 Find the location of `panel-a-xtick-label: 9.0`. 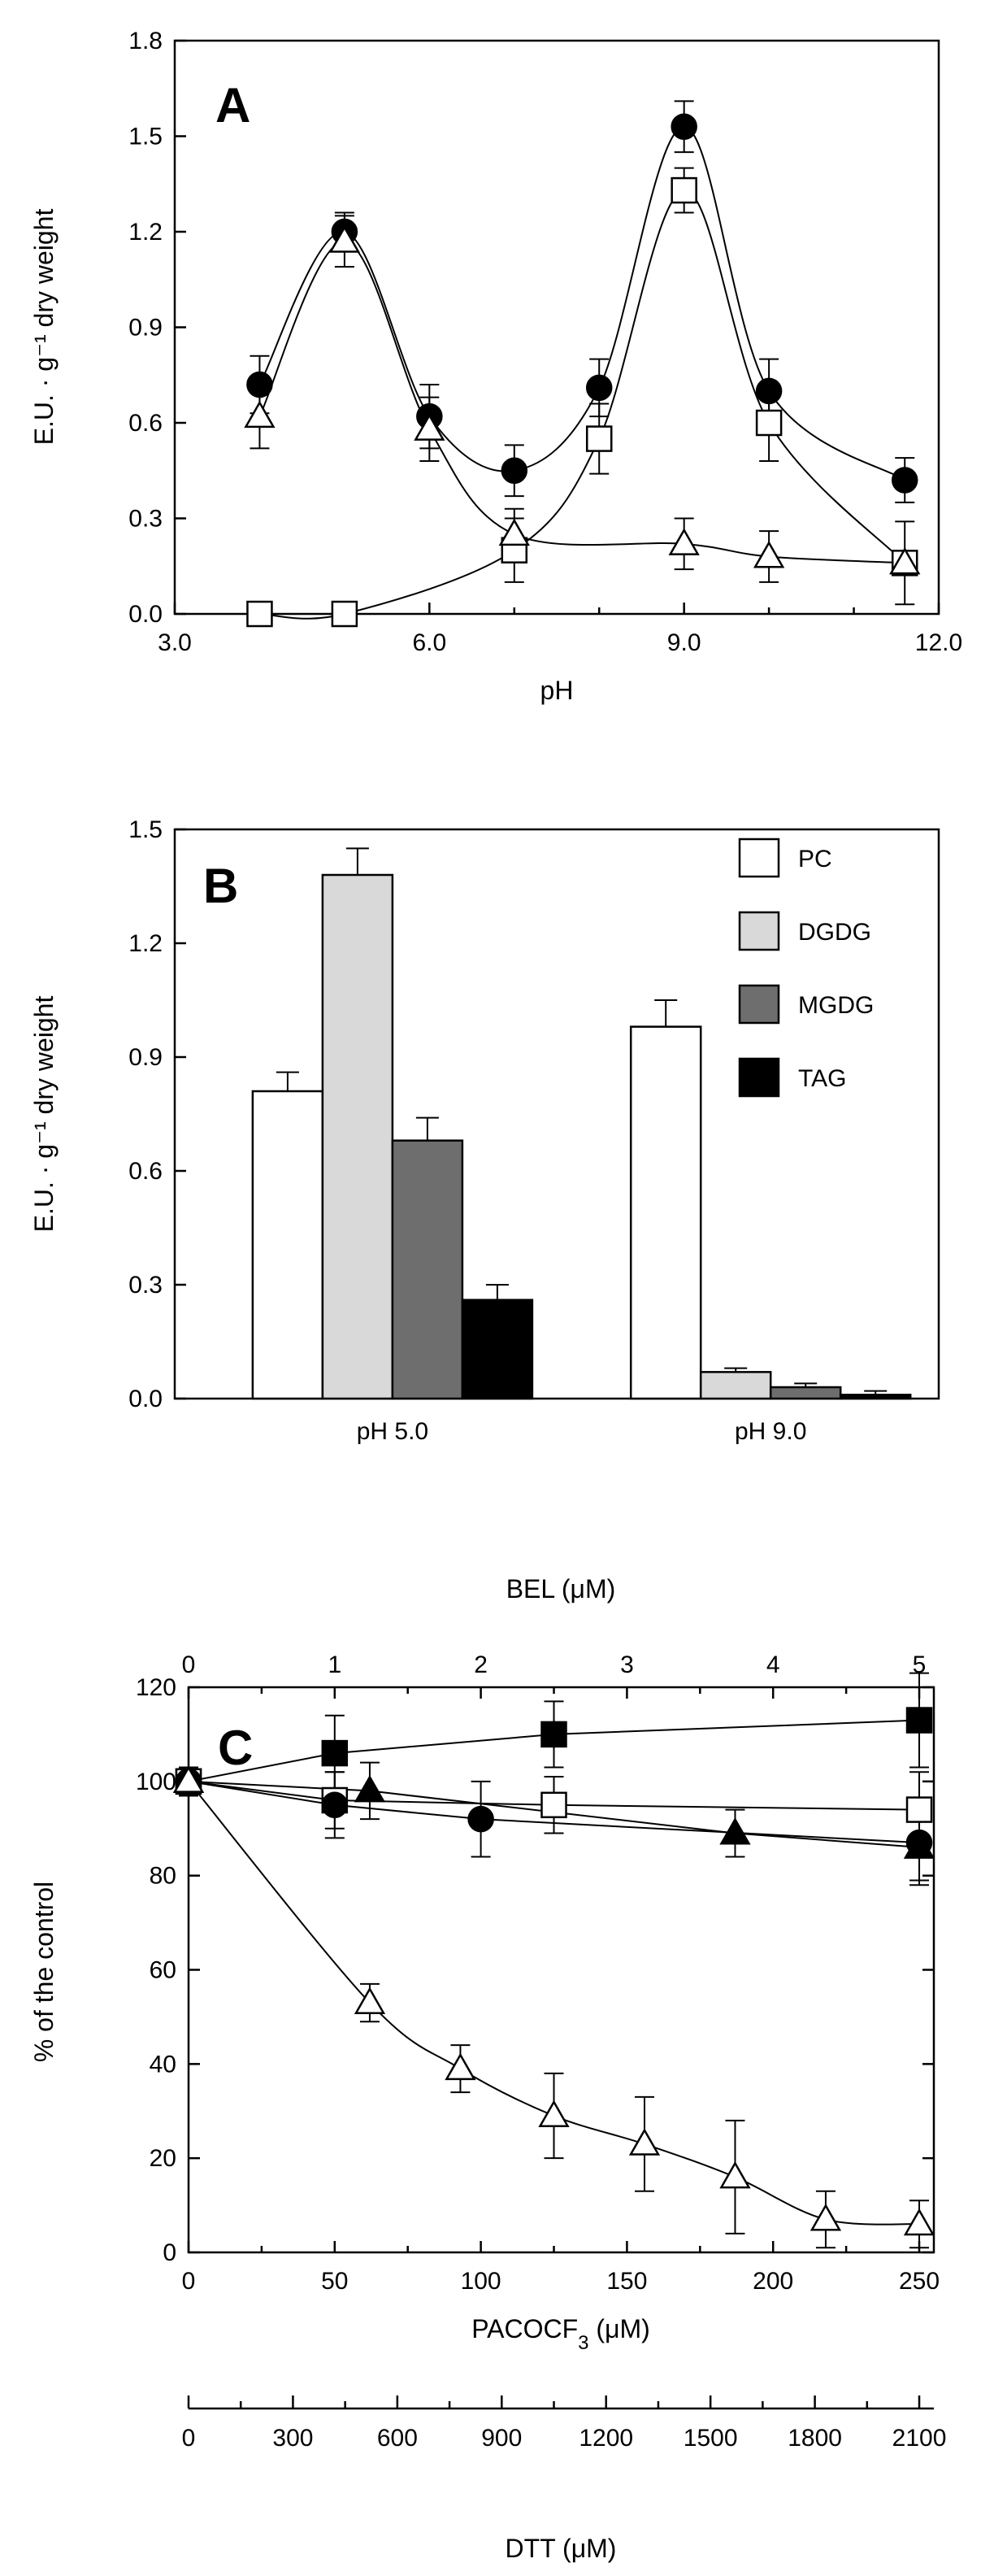

panel-a-xtick-label: 9.0 is located at coordinates (684, 643).